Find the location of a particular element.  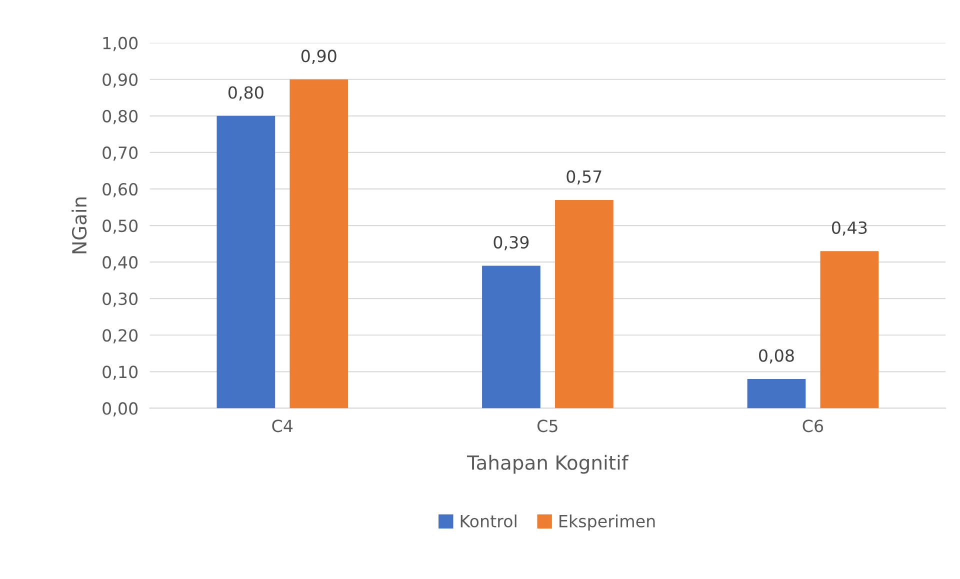

data-label: 0,80 is located at coordinates (246, 93).